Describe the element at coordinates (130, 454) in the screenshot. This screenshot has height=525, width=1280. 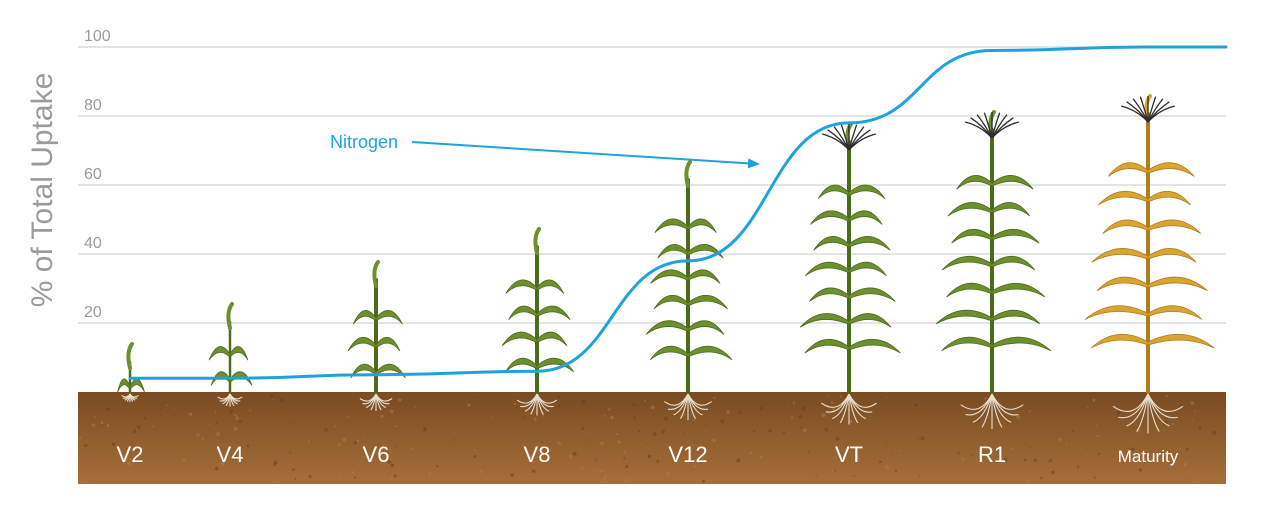
I see `stage-label-v2: V2` at that location.